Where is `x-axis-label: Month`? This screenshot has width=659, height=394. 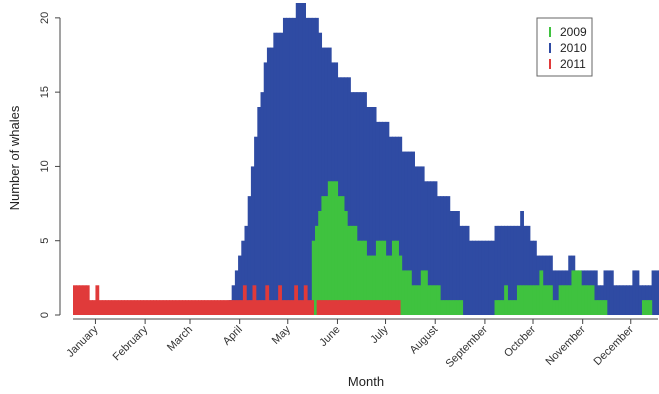 x-axis-label: Month is located at coordinates (366, 381).